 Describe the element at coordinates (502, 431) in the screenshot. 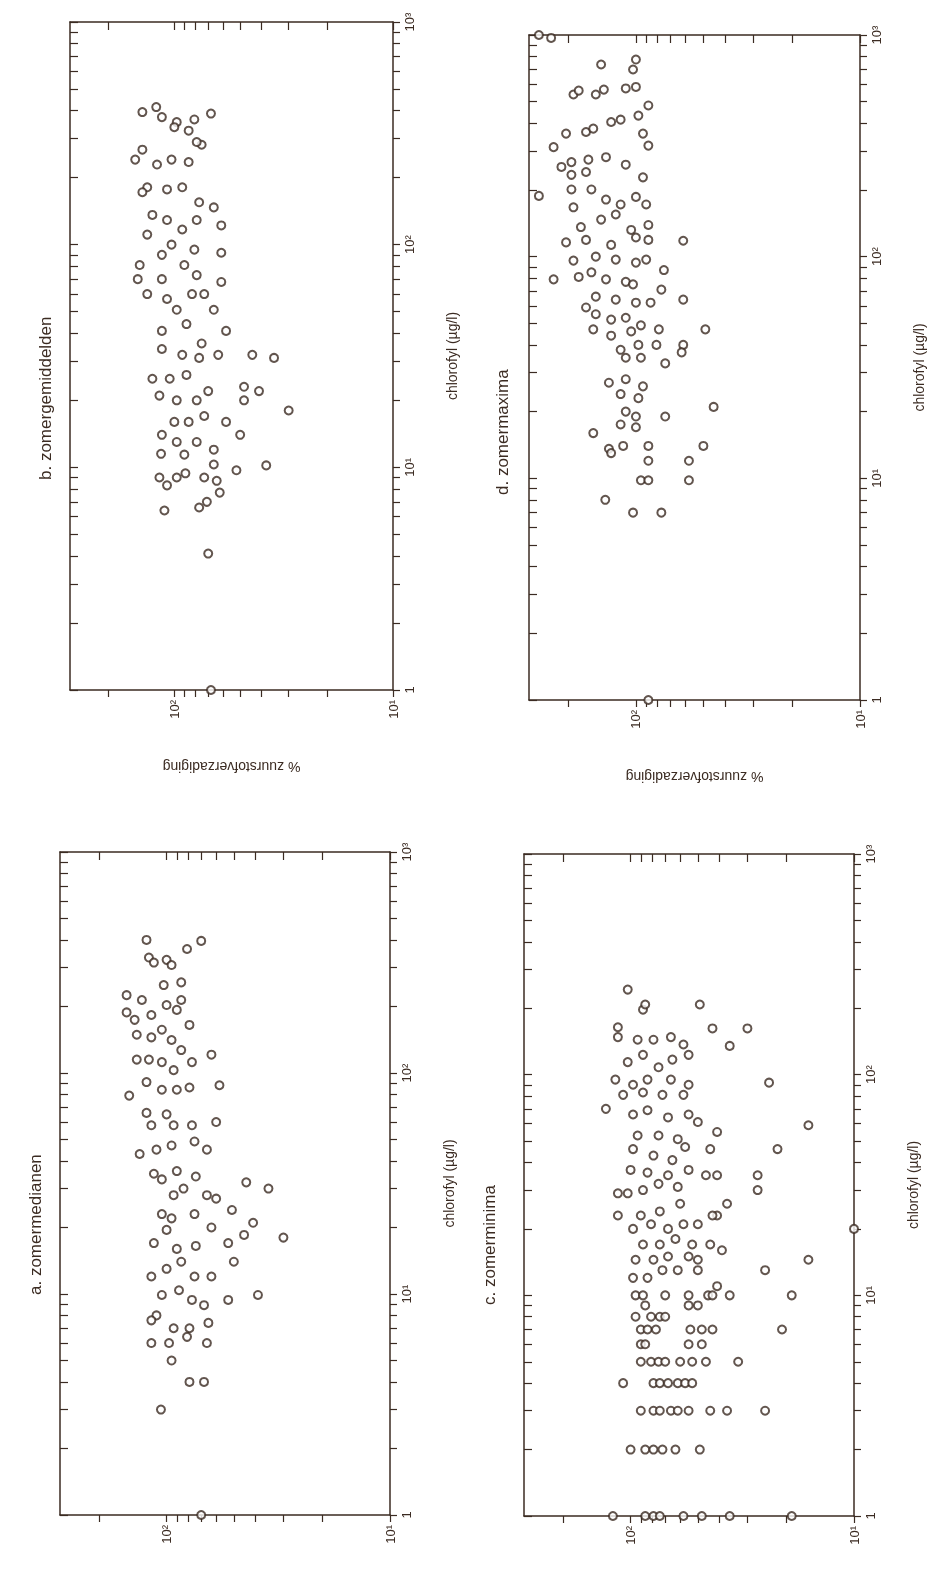

I see `text: d. zomermaxima` at that location.